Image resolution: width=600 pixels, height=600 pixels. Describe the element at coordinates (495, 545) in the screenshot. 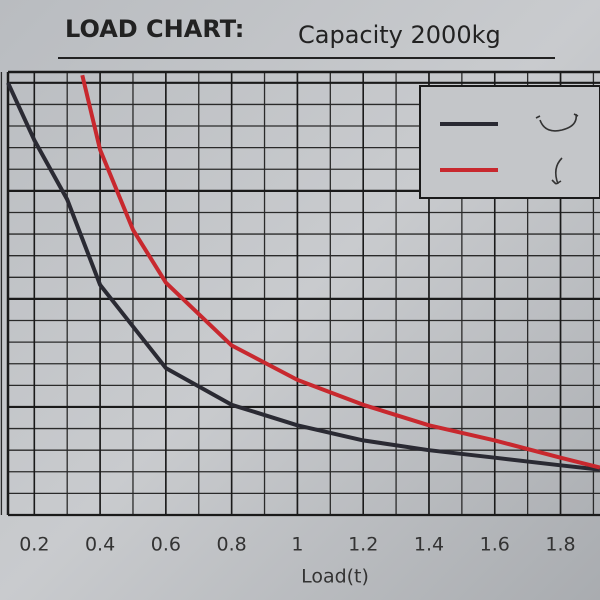

I see `x-tick-label: 1.6` at that location.